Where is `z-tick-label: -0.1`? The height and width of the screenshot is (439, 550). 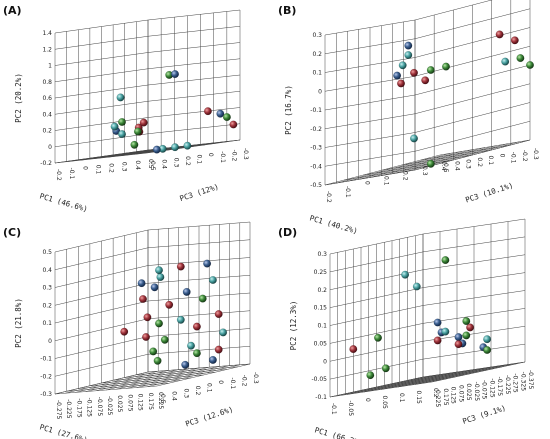
z-tick-label: -0.1 is located at coordinates (347, 192).